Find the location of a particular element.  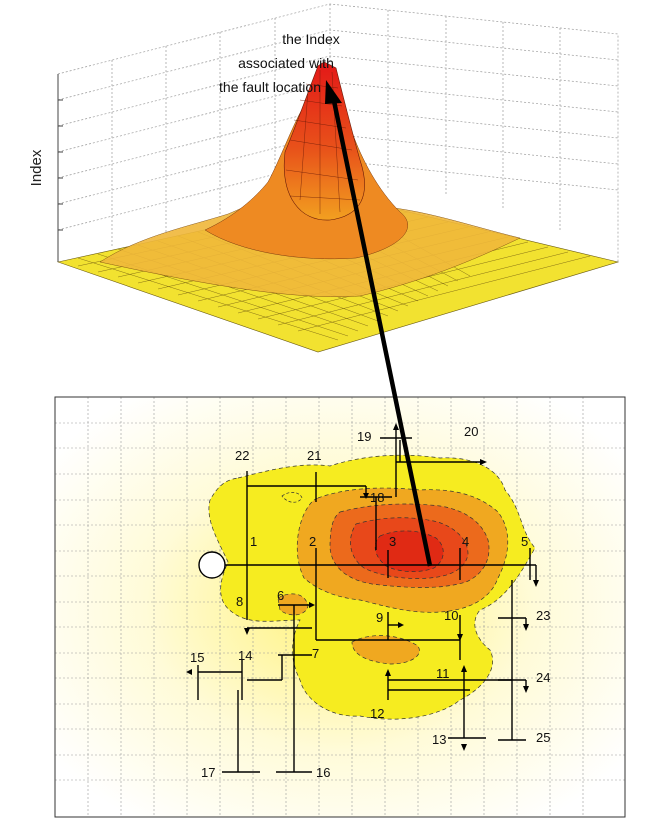

bus-label-22: 22 is located at coordinates (242, 455).